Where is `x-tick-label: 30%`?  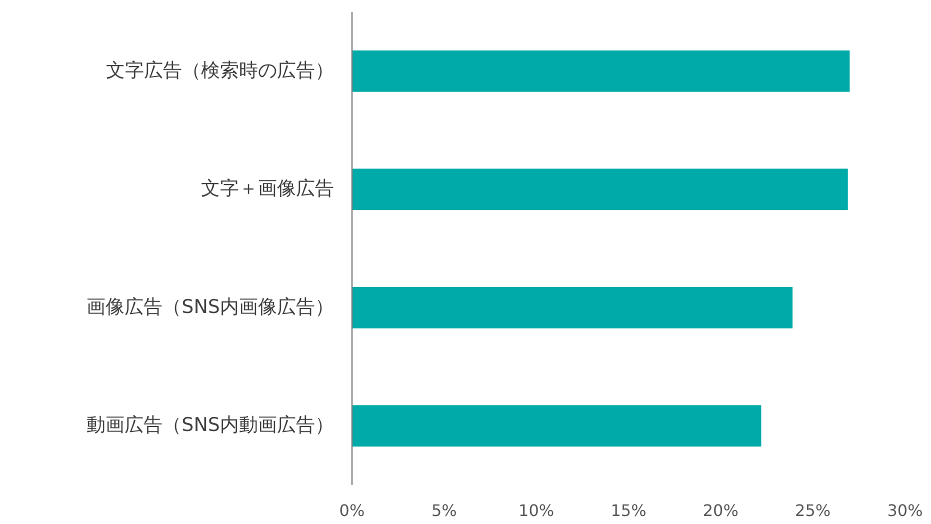 x-tick-label: 30% is located at coordinates (905, 510).